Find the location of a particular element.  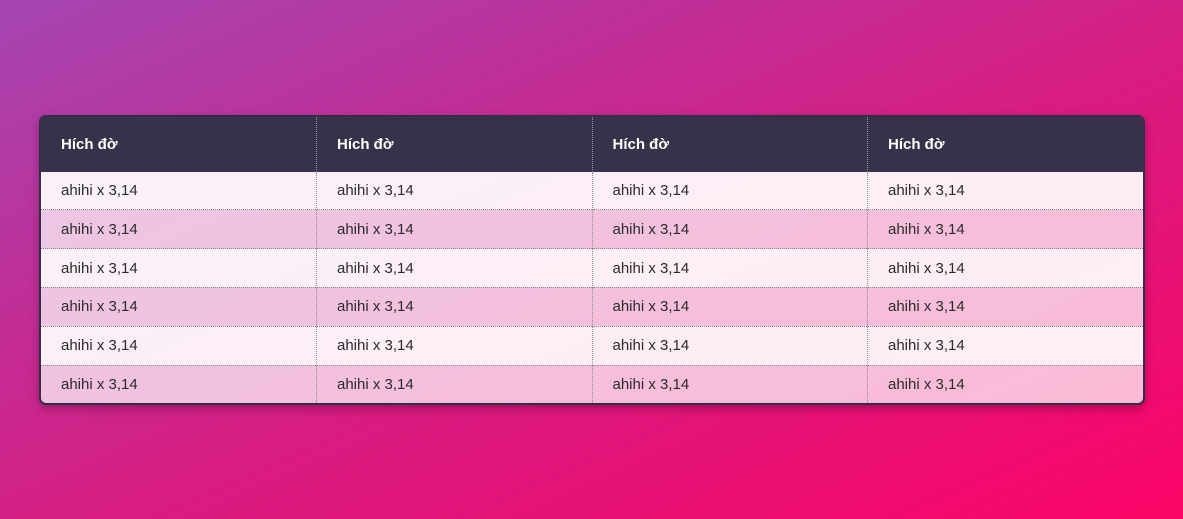

table-header: Hích đờ Hích đờ Hích đờ Hích đờ is located at coordinates (592, 144).